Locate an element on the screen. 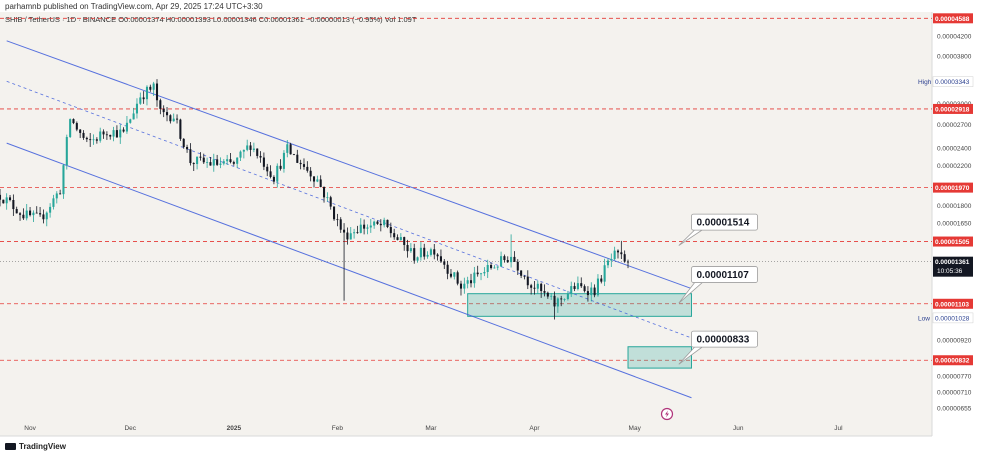 Image resolution: width=984 pixels, height=455 pixels. zones is located at coordinates (579, 331).